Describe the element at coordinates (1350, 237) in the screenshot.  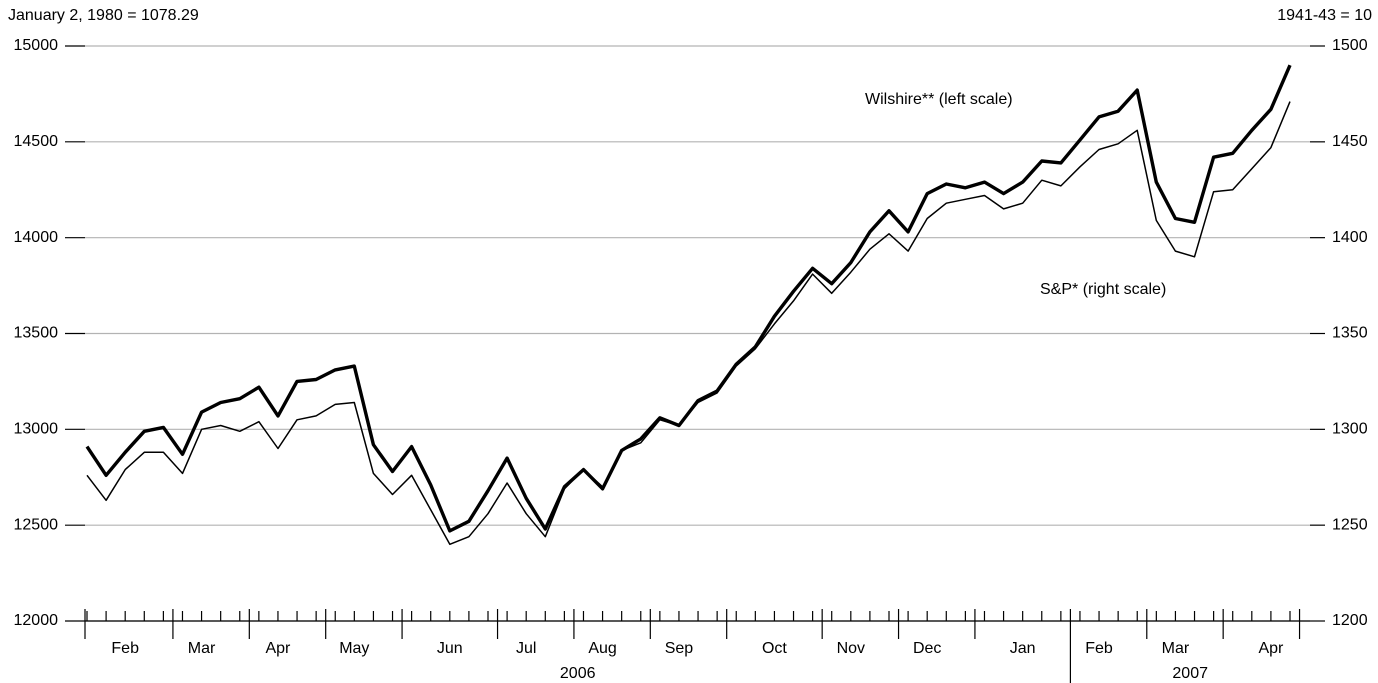
I see `y2-tick-label: 1400` at that location.